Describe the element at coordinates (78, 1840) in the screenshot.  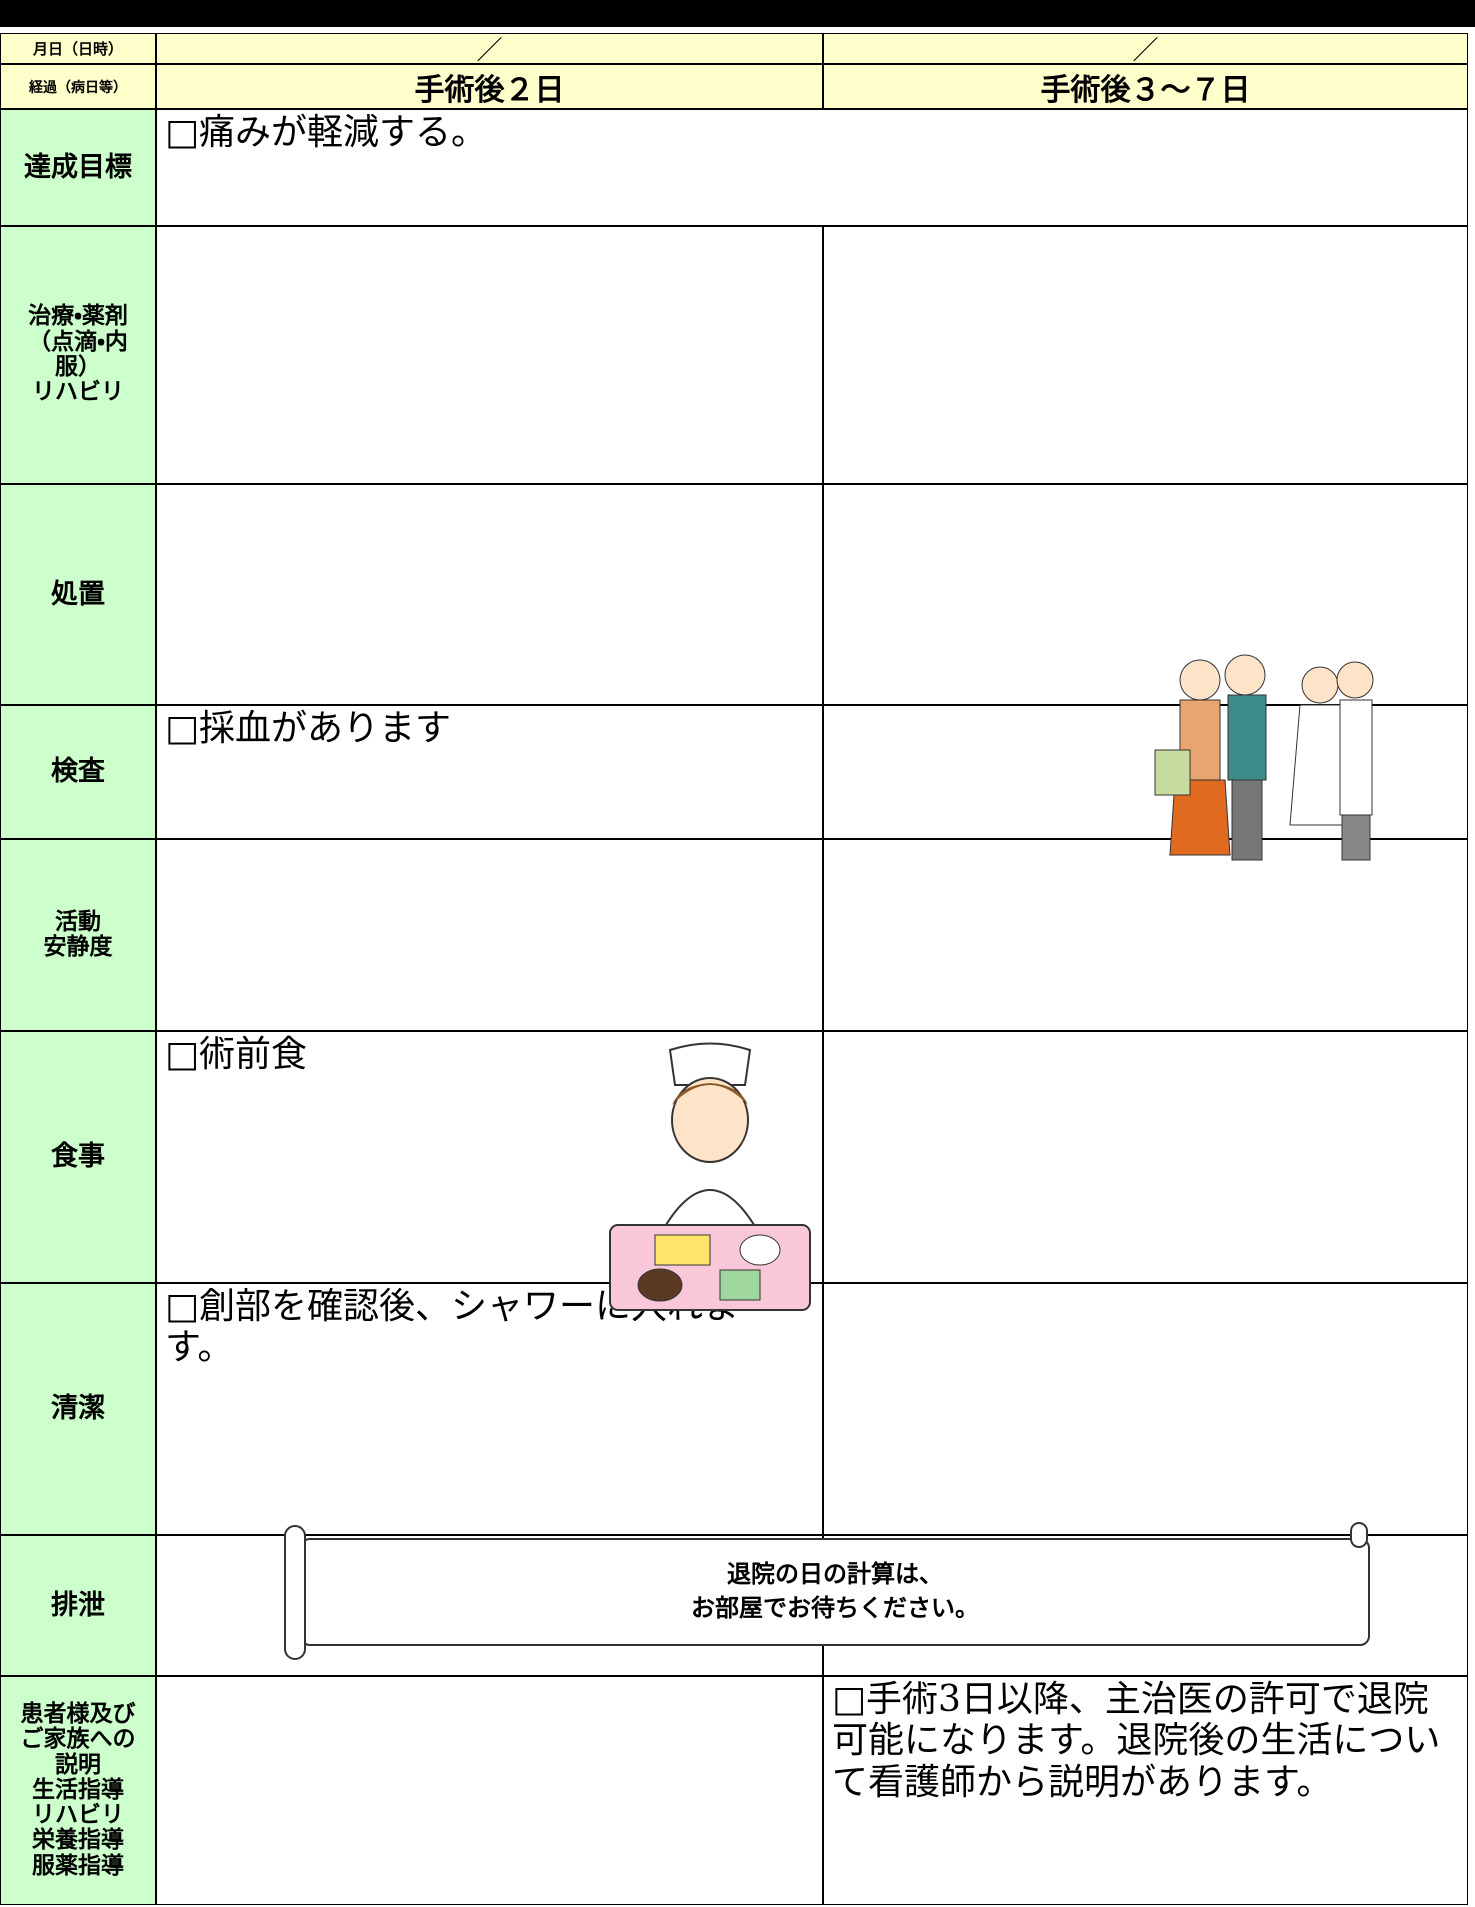
I see `row-label-line: 栄養指導` at that location.